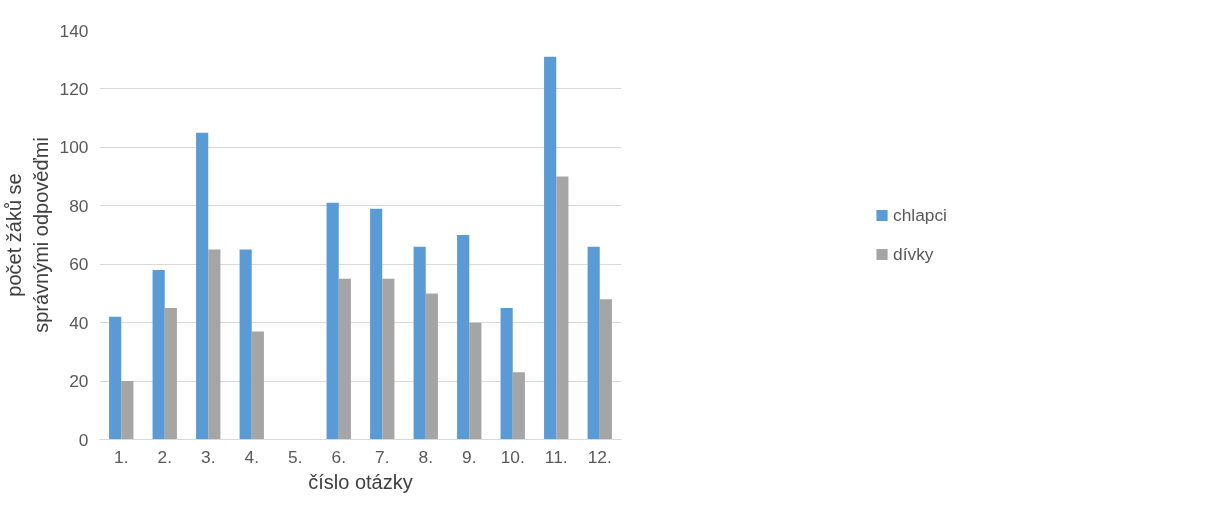 The height and width of the screenshot is (505, 1208). What do you see at coordinates (512, 456) in the screenshot?
I see `x-tick-label: 10.` at bounding box center [512, 456].